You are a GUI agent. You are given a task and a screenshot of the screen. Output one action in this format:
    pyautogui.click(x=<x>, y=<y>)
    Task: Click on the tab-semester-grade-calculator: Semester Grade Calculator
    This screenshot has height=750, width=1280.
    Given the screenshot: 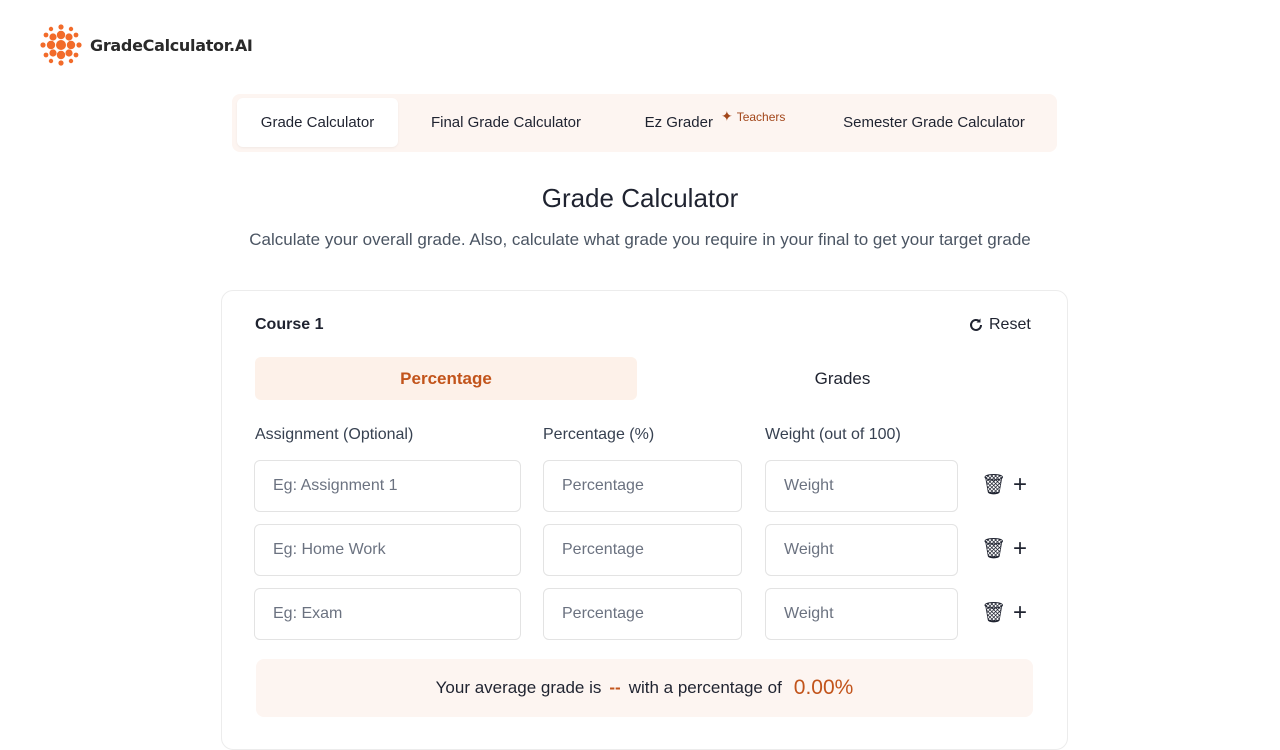 What is the action you would take?
    pyautogui.click(x=934, y=122)
    